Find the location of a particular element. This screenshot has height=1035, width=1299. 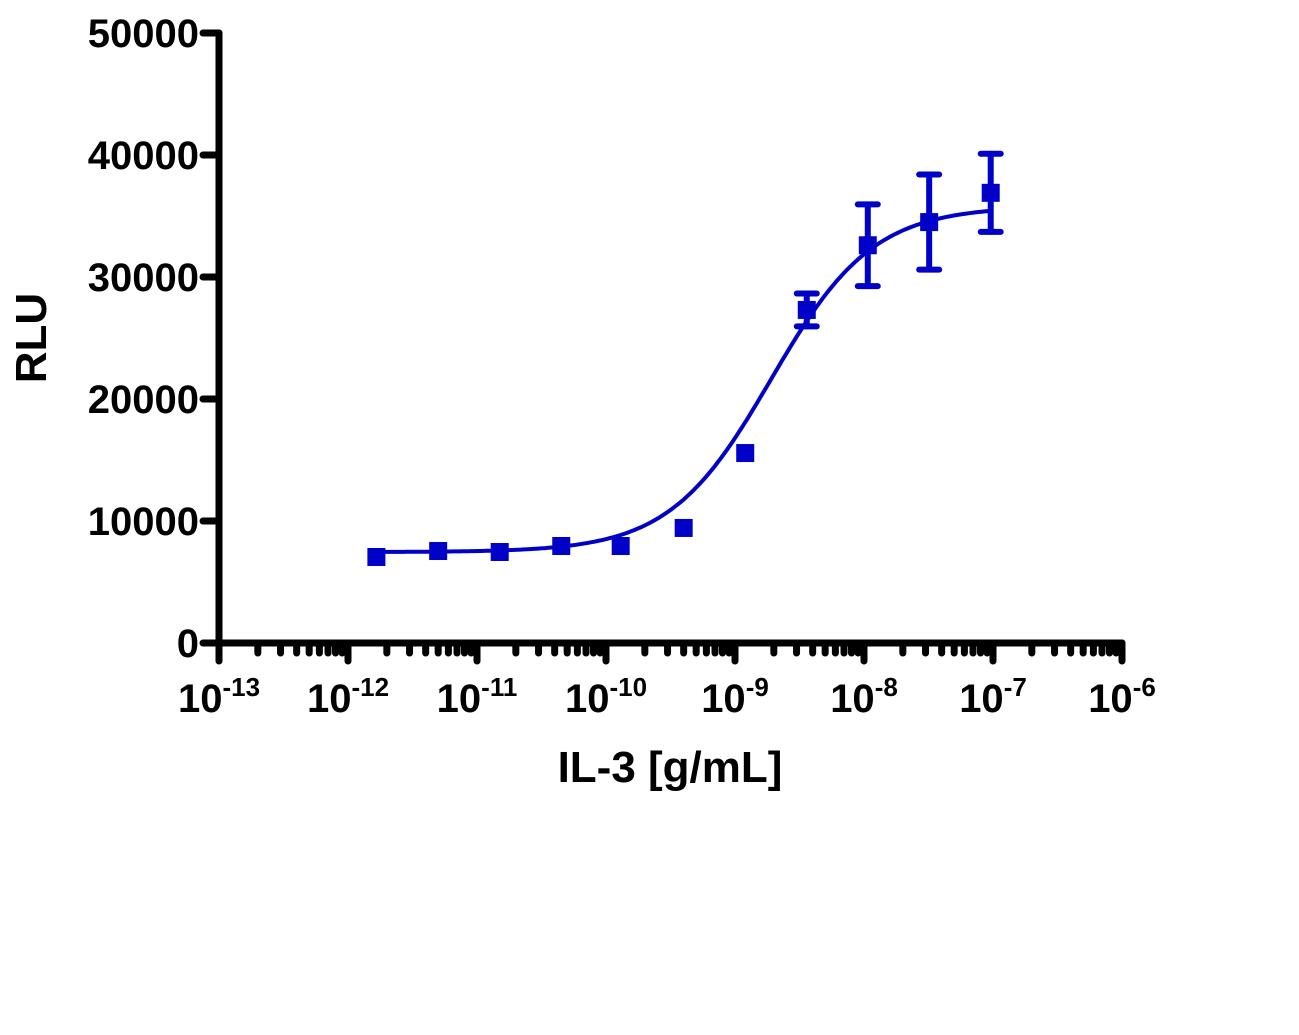

x-axis-title: IL-3 [g/mL] is located at coordinates (670, 767).